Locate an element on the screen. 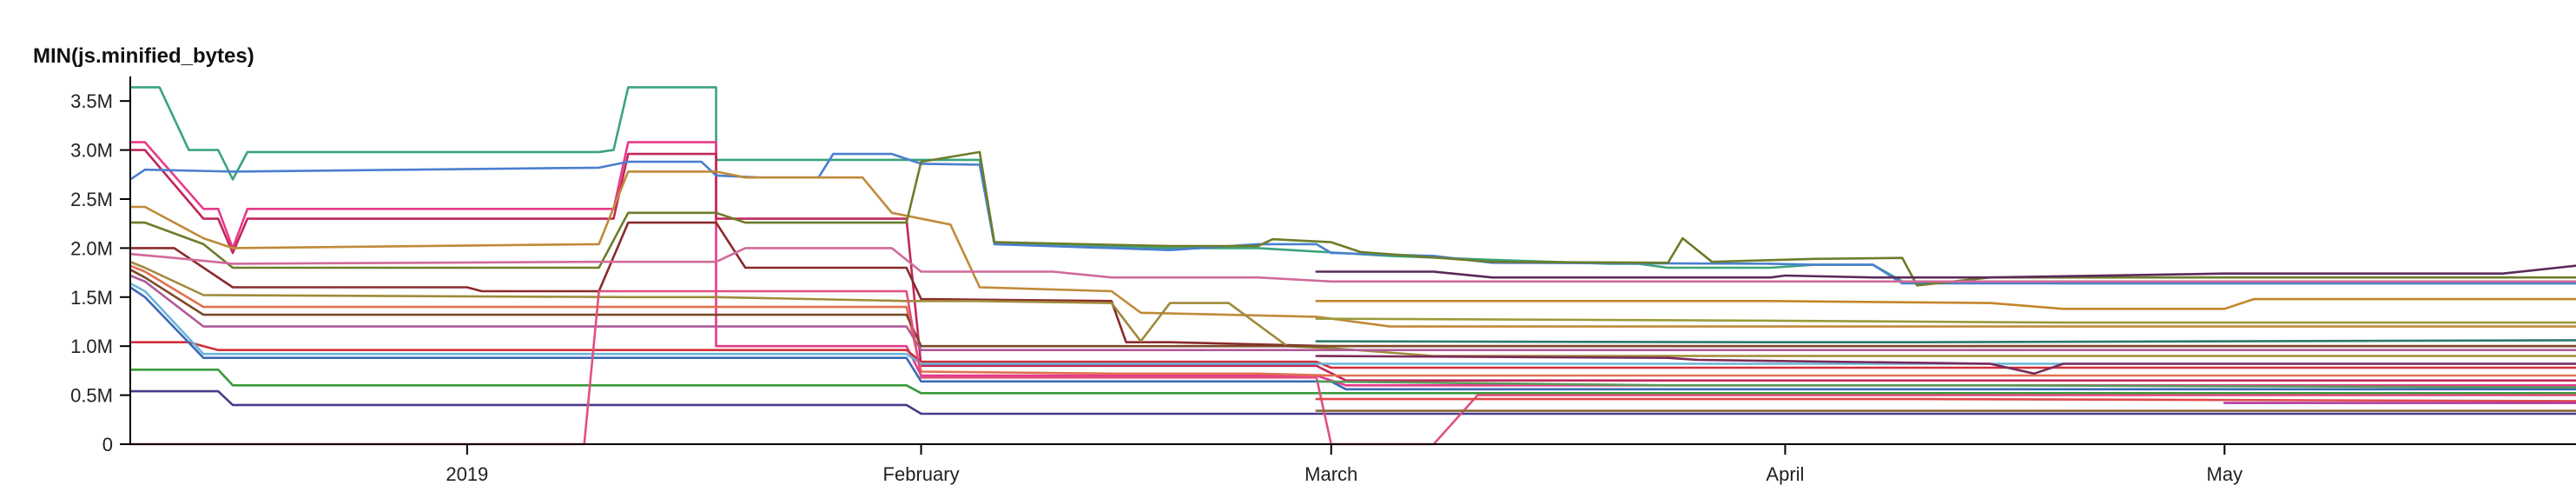  y-tick-label: 0 is located at coordinates (108, 444).